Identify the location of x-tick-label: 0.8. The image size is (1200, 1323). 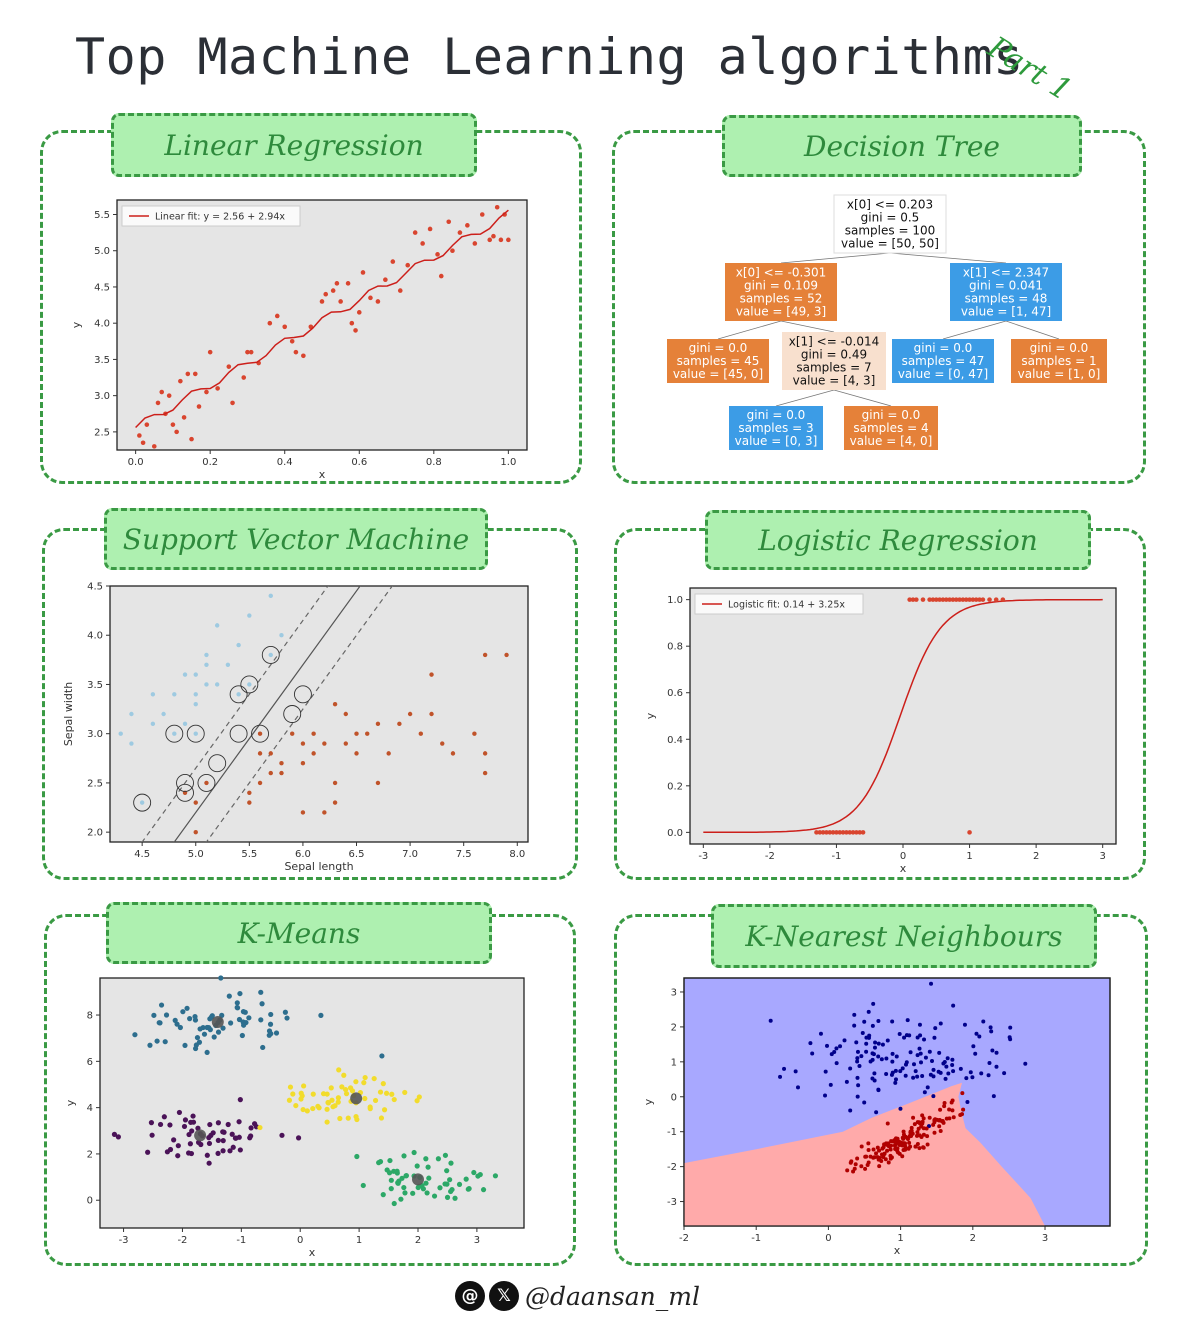
(434, 462).